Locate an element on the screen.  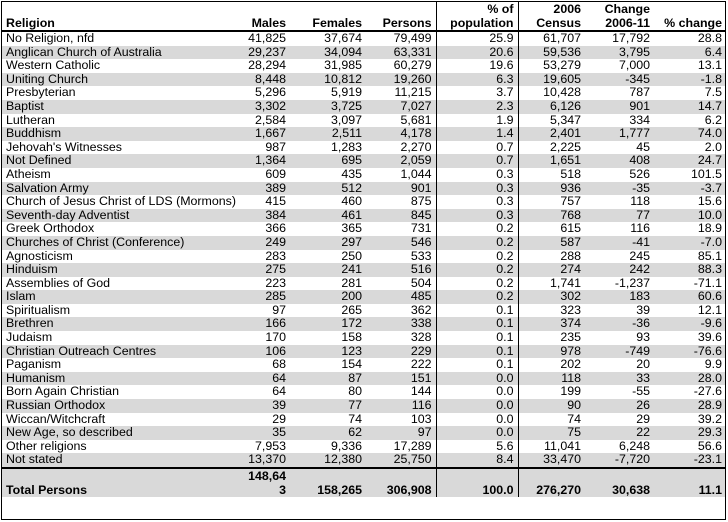
table-row: Paganism 68 154 222 0.1 202 20 9.9 is located at coordinates (364, 365).